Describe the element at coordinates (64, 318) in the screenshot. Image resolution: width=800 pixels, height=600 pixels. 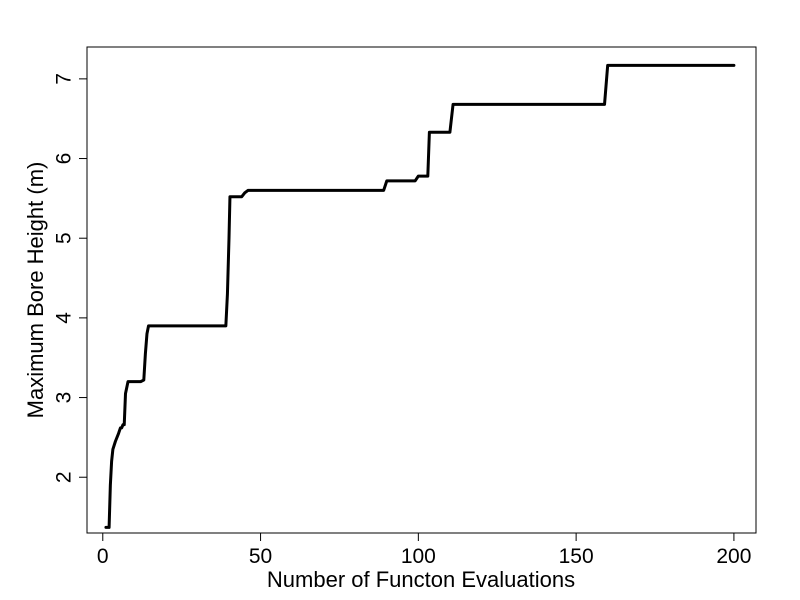
I see `y-tick-label: 4` at that location.